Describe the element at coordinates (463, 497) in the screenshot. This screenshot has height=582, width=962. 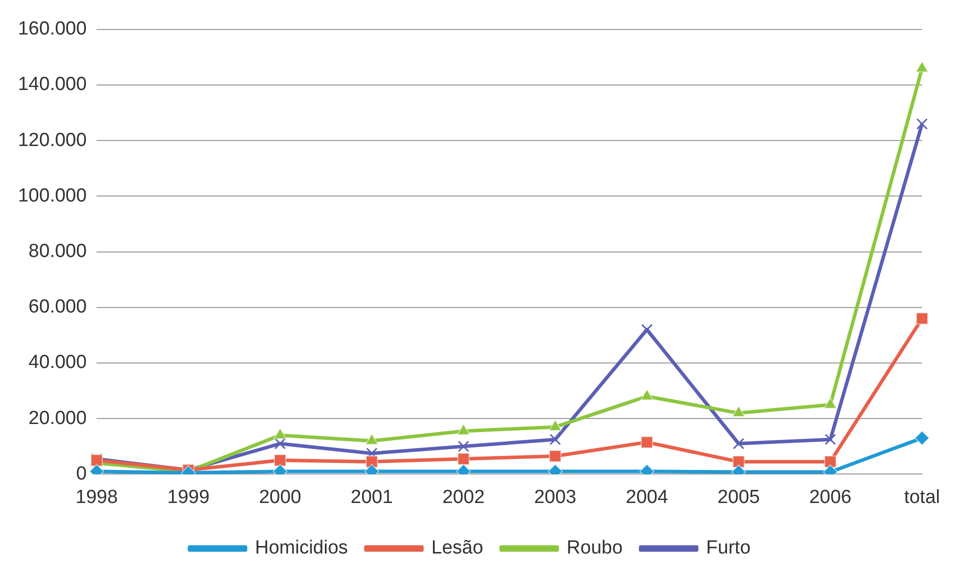
I see `x-tick-label: 2002` at that location.